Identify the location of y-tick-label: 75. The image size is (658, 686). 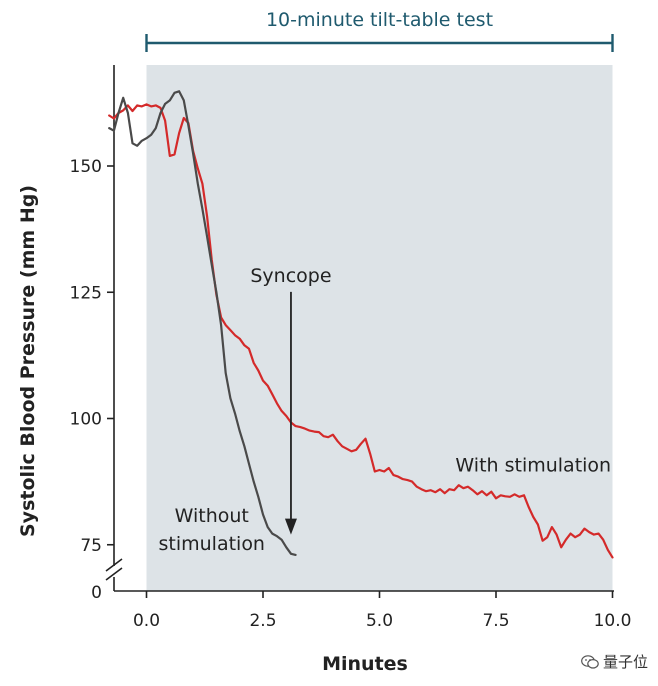
(91, 546).